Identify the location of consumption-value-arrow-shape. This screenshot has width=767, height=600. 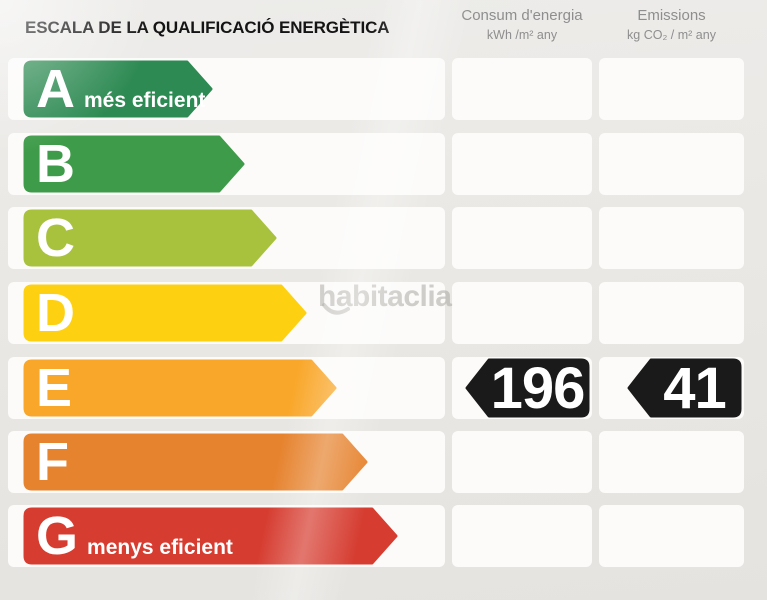
(527, 388).